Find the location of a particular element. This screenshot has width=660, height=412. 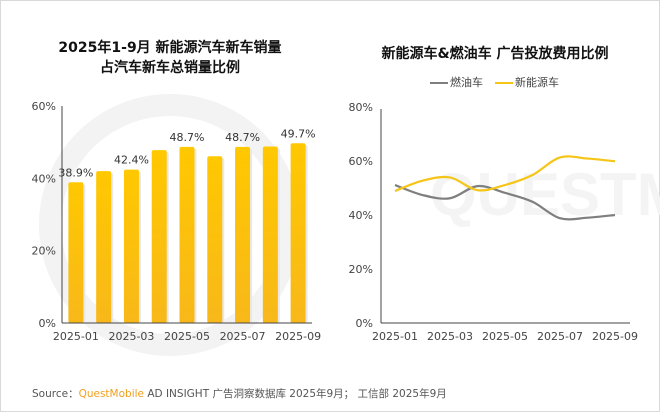

source-prefix: Source： is located at coordinates (55, 394).